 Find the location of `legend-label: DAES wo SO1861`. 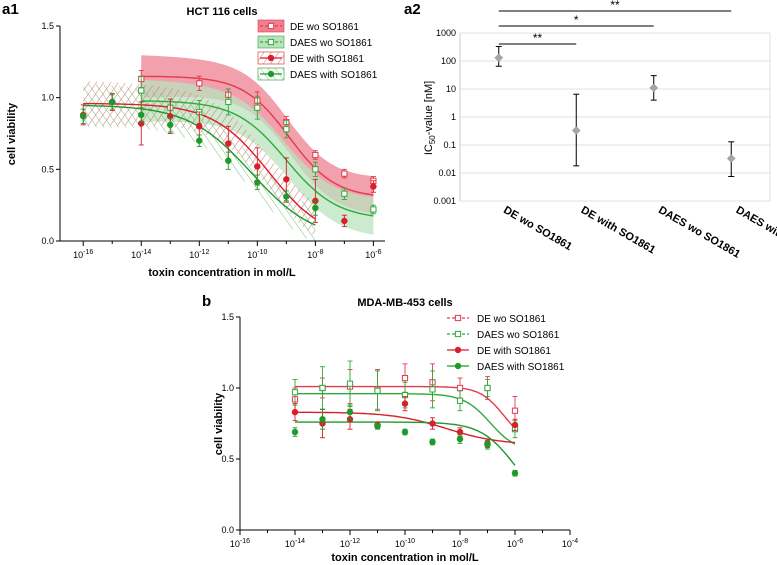

legend-label: DAES wo SO1861 is located at coordinates (331, 43).